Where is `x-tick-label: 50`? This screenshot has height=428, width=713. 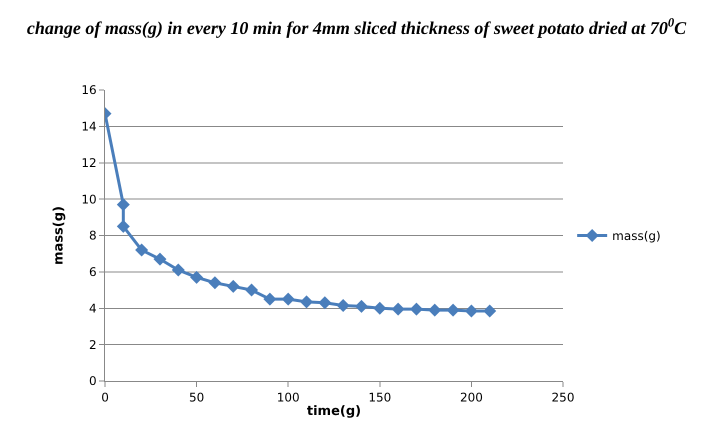
x-tick-label: 50 is located at coordinates (196, 397).